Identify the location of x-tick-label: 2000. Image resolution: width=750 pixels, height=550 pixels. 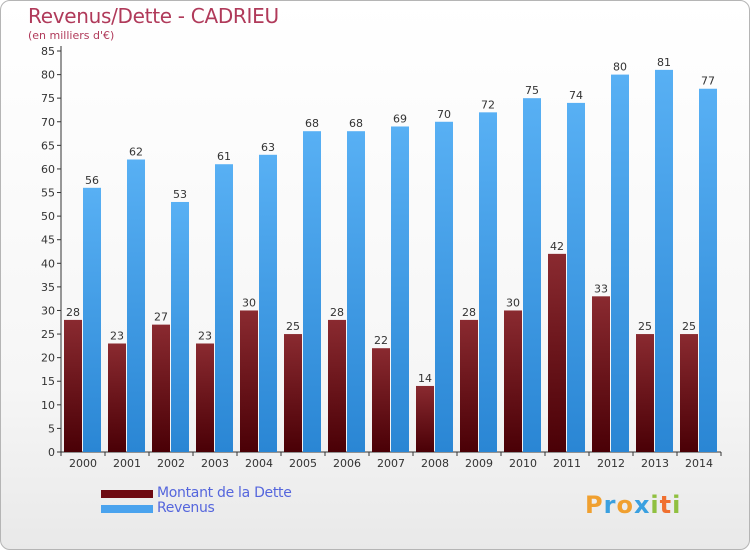
(83, 463).